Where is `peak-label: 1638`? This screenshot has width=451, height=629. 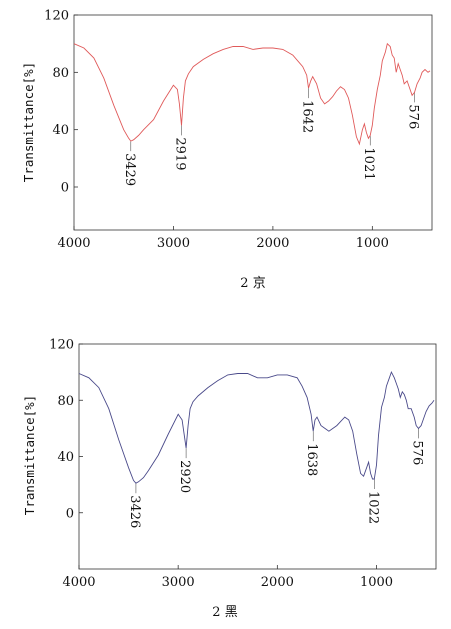 peak-label: 1638 is located at coordinates (311, 459).